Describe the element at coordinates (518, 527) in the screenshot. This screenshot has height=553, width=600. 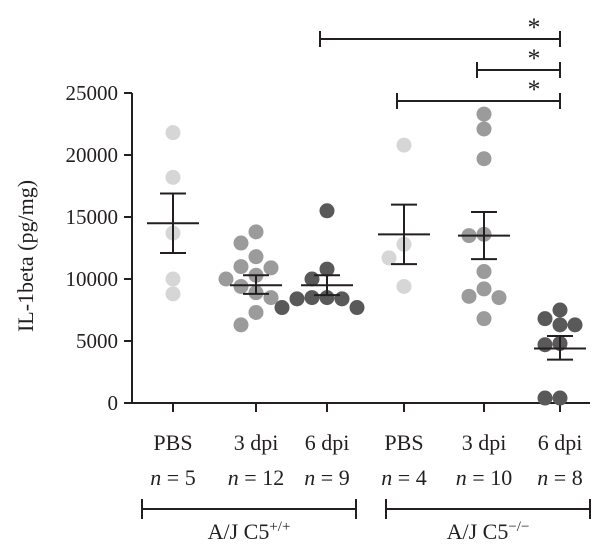
I see `group-label-sup: −/−` at that location.